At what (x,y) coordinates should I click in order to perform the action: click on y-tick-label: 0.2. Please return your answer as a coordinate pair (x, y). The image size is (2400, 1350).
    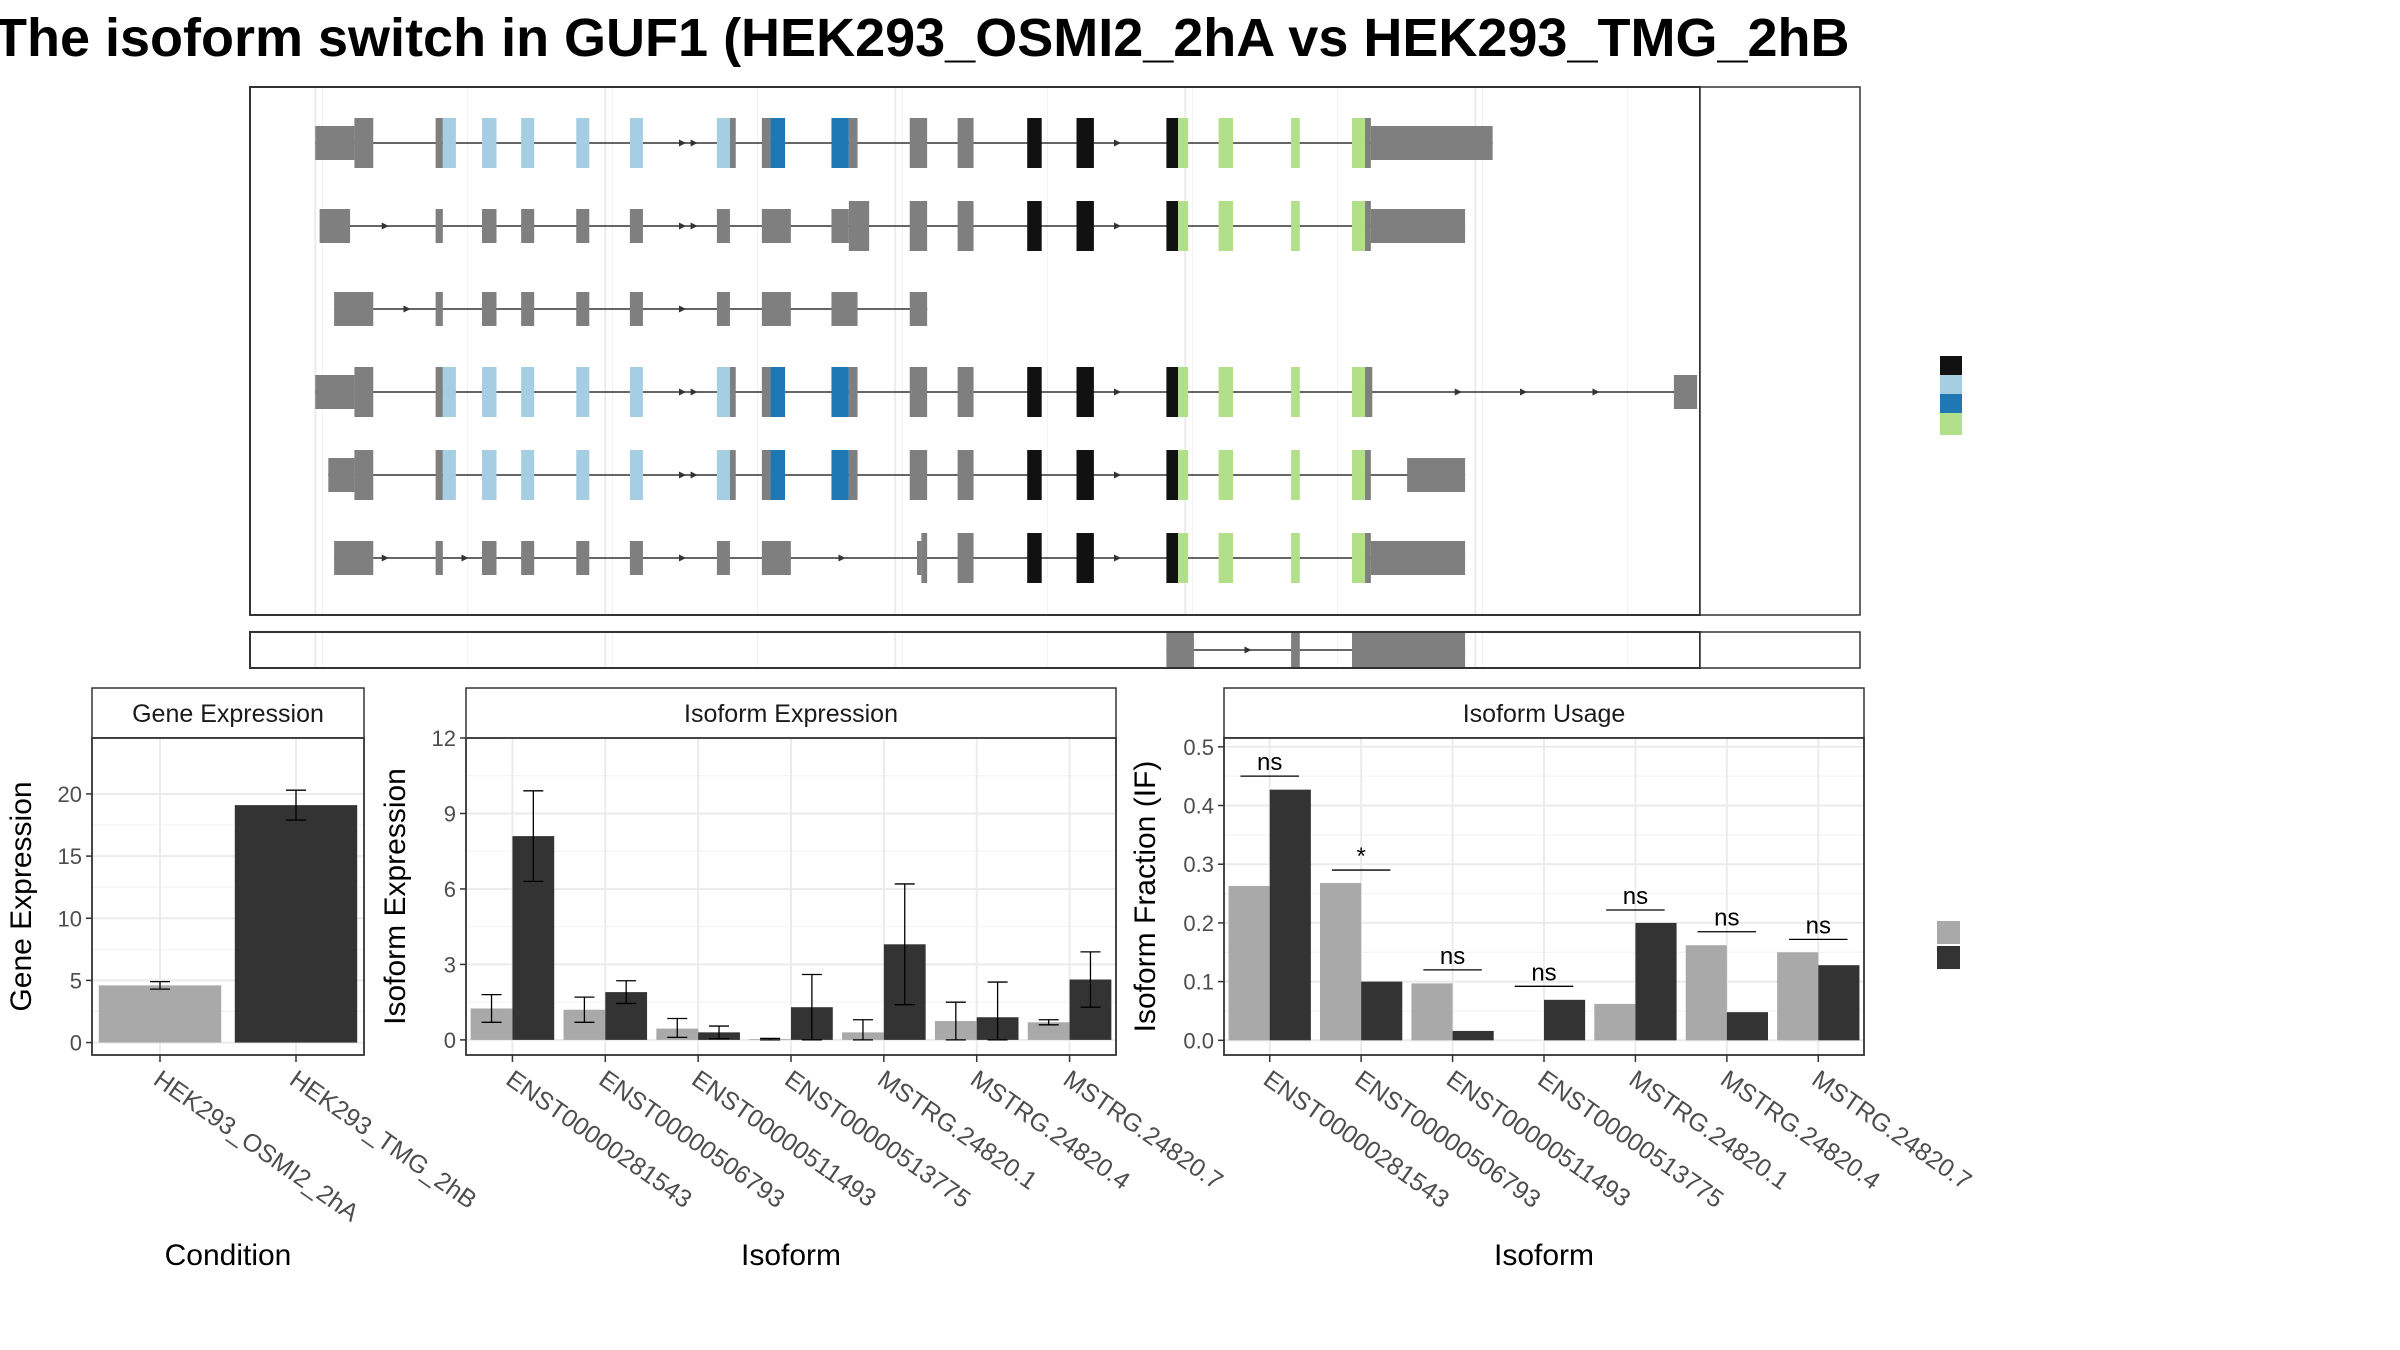
    Looking at the image, I should click on (1198, 923).